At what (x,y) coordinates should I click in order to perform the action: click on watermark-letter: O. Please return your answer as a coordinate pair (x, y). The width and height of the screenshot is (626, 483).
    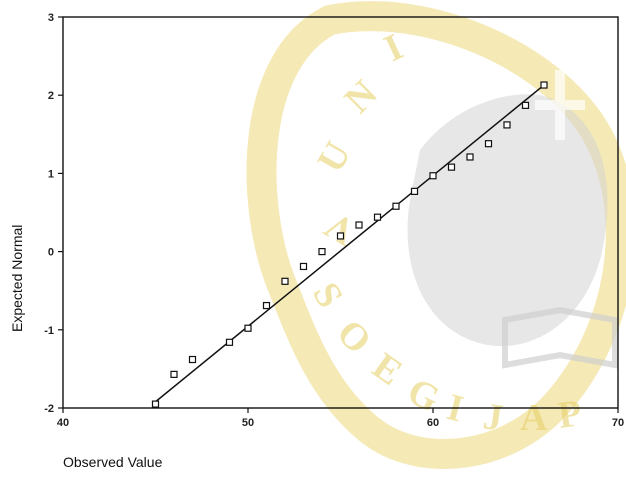
    Looking at the image, I should click on (354, 337).